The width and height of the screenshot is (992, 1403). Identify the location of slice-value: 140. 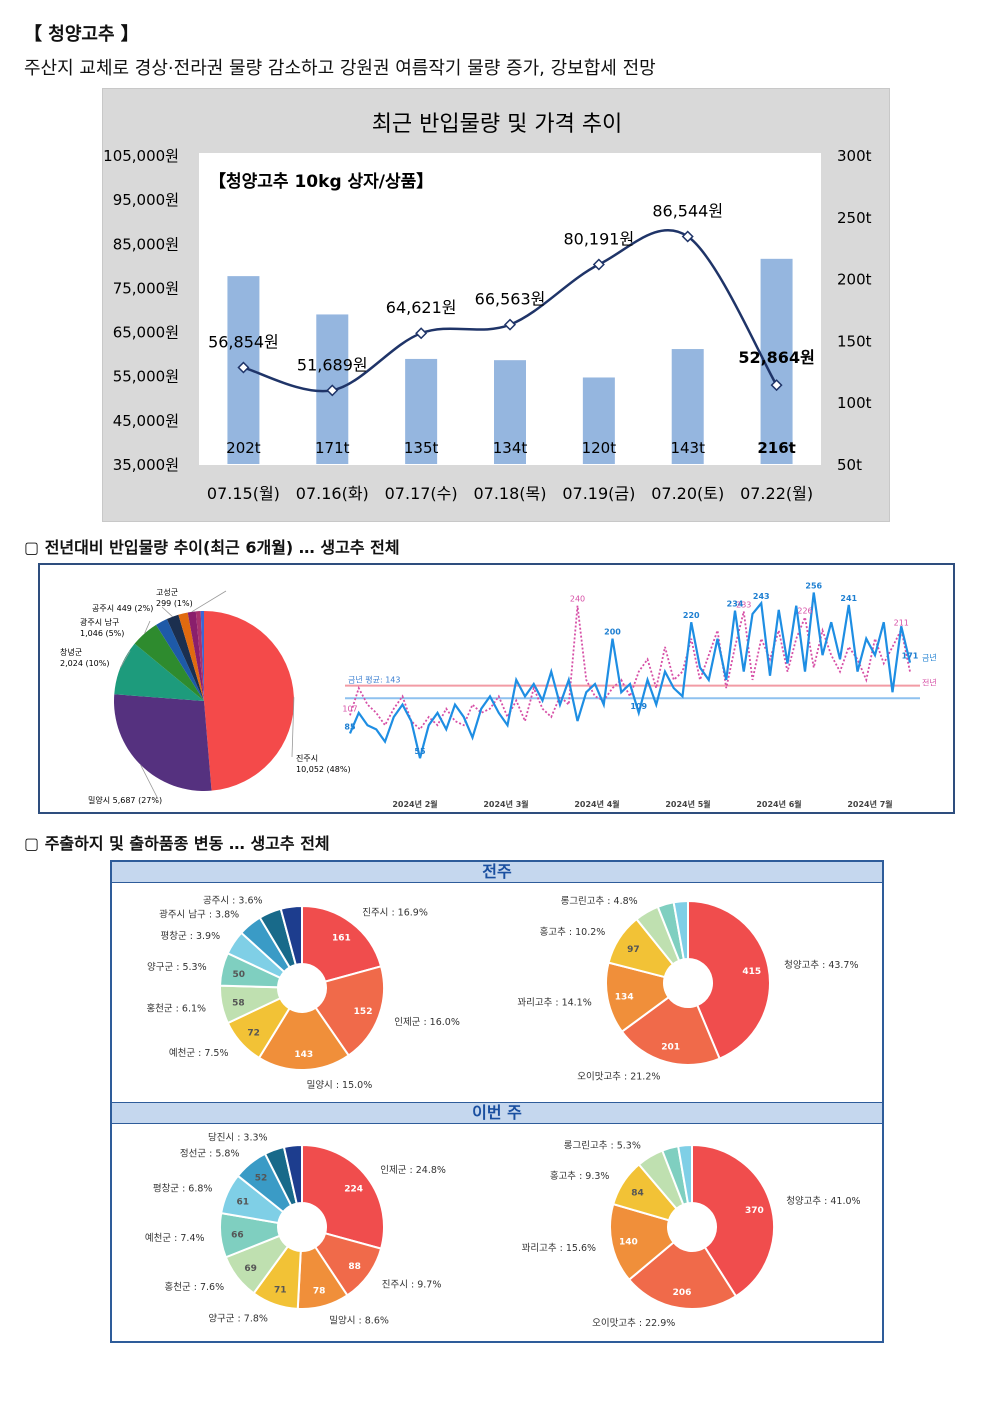
(628, 1242).